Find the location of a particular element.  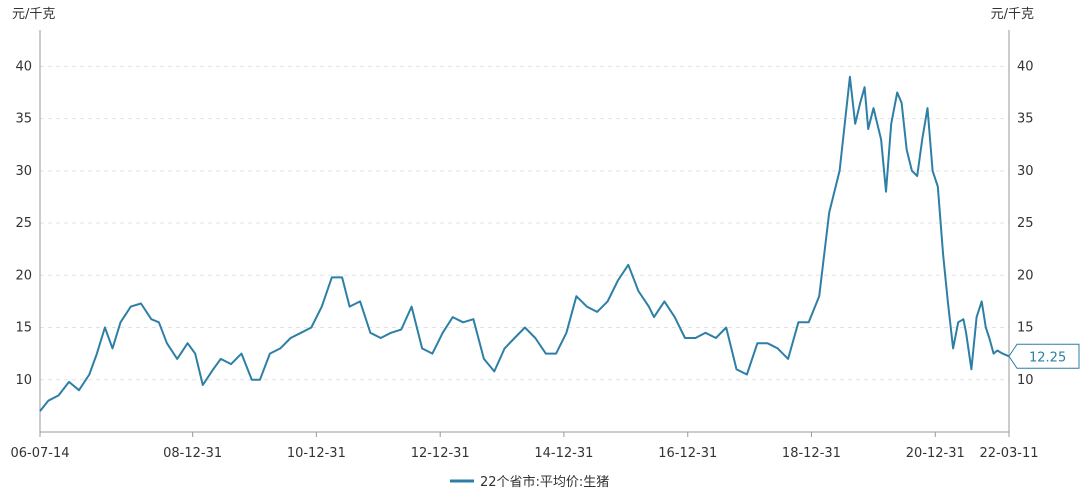

last-value-label: 12.25 is located at coordinates (1047, 357).